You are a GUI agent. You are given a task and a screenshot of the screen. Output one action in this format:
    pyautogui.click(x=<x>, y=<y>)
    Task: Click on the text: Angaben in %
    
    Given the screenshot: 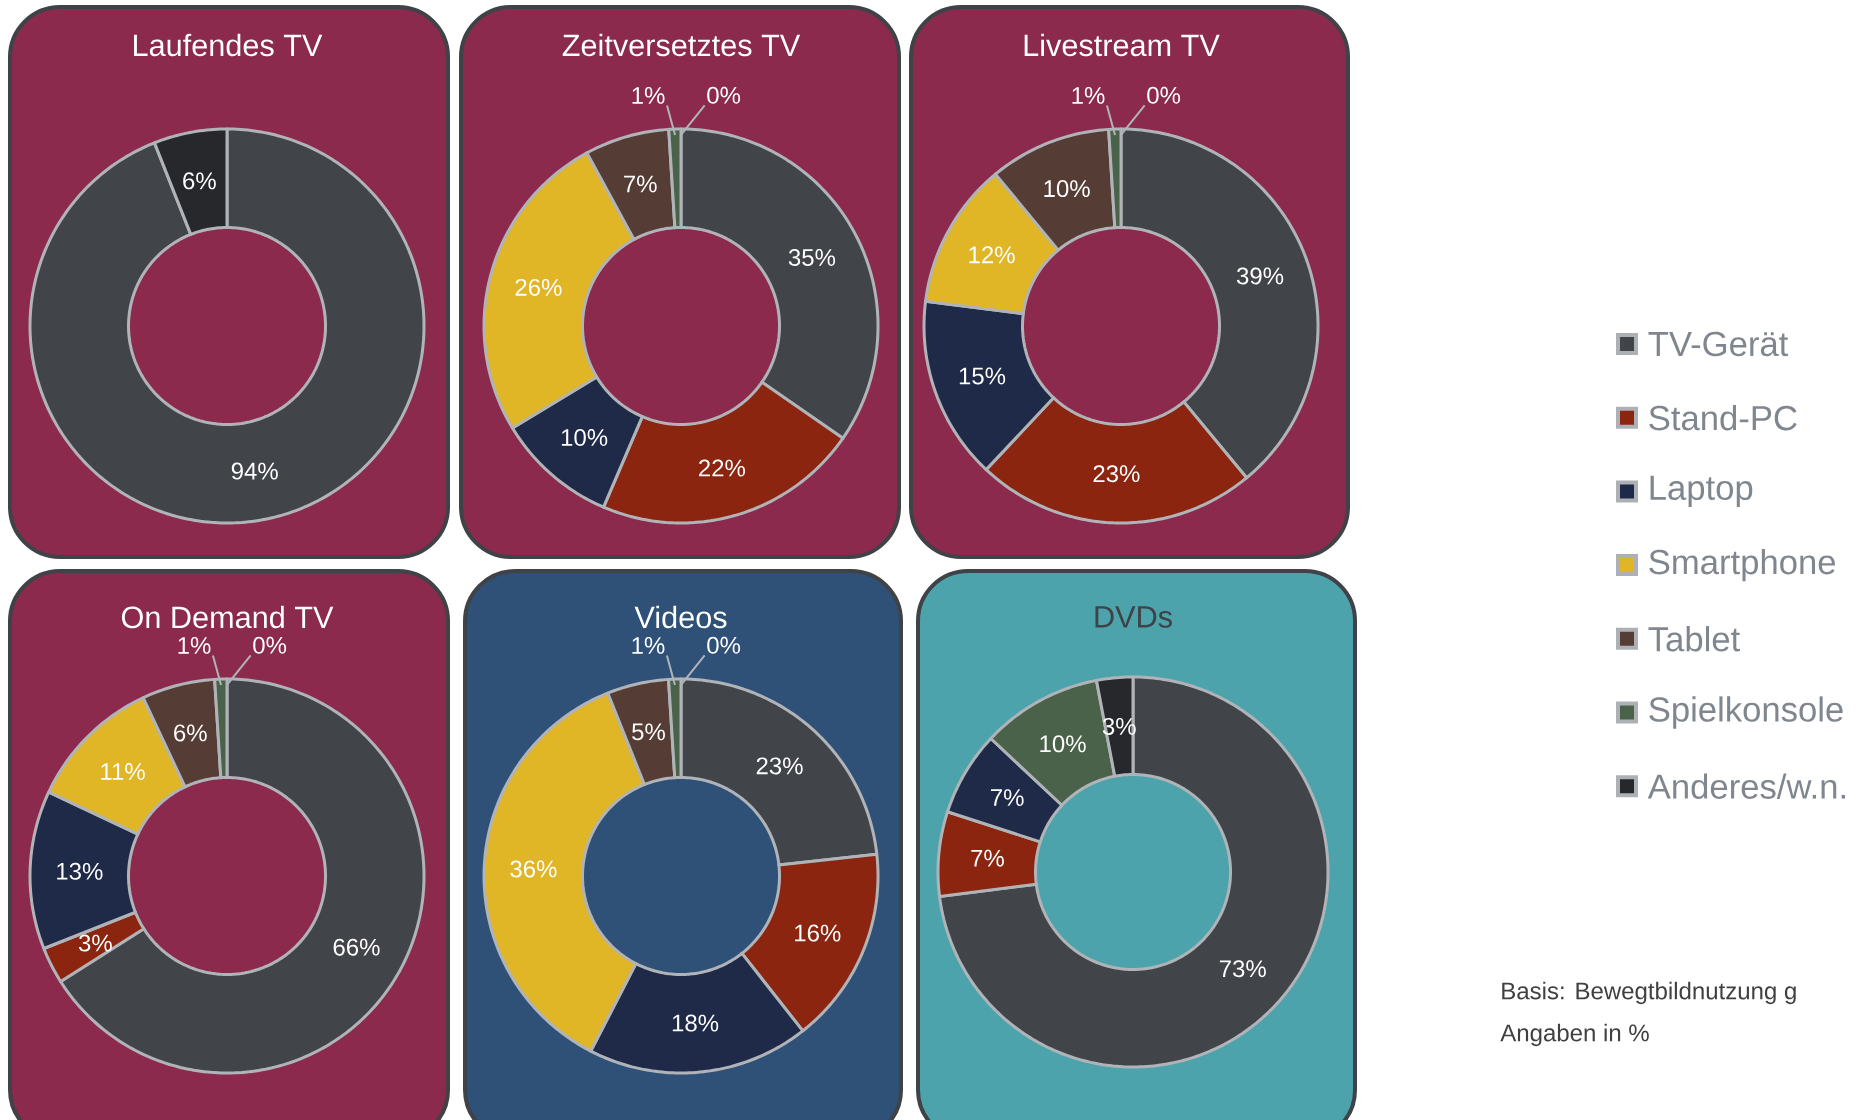 What is the action you would take?
    pyautogui.click(x=1574, y=1035)
    